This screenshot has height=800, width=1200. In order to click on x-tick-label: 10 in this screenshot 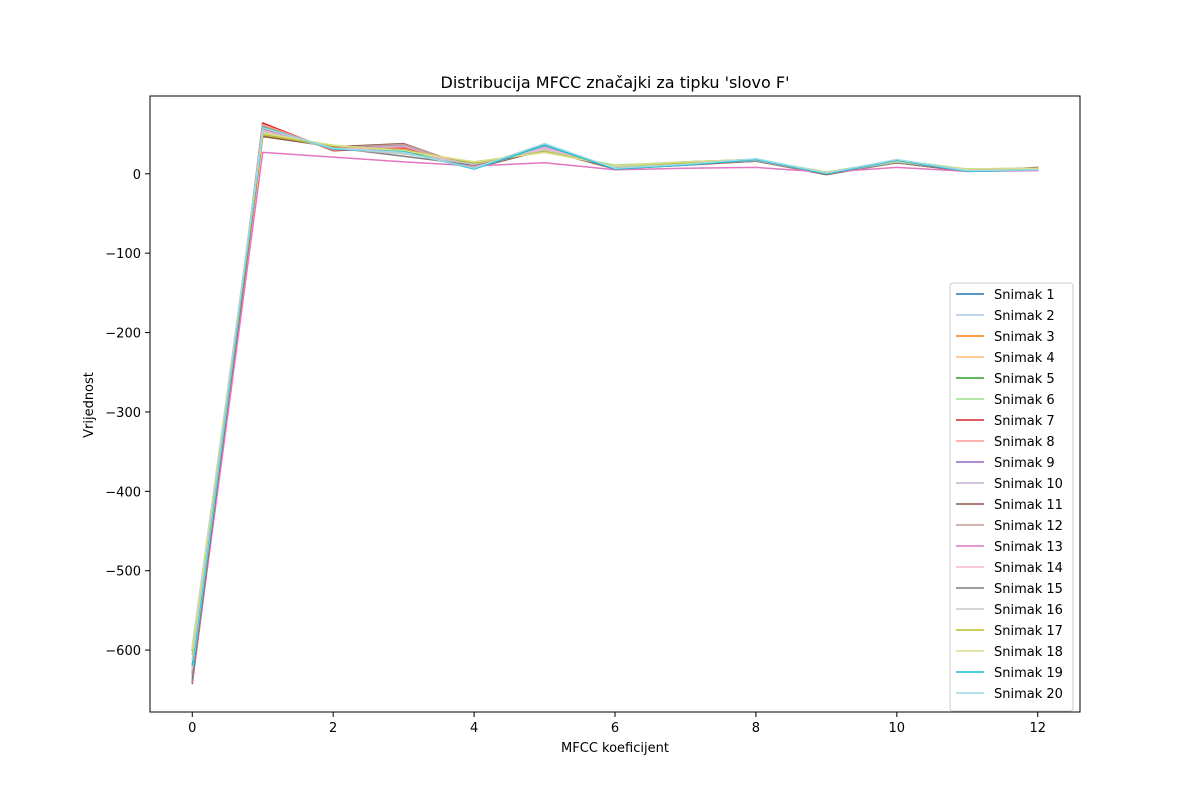, I will do `click(897, 728)`.